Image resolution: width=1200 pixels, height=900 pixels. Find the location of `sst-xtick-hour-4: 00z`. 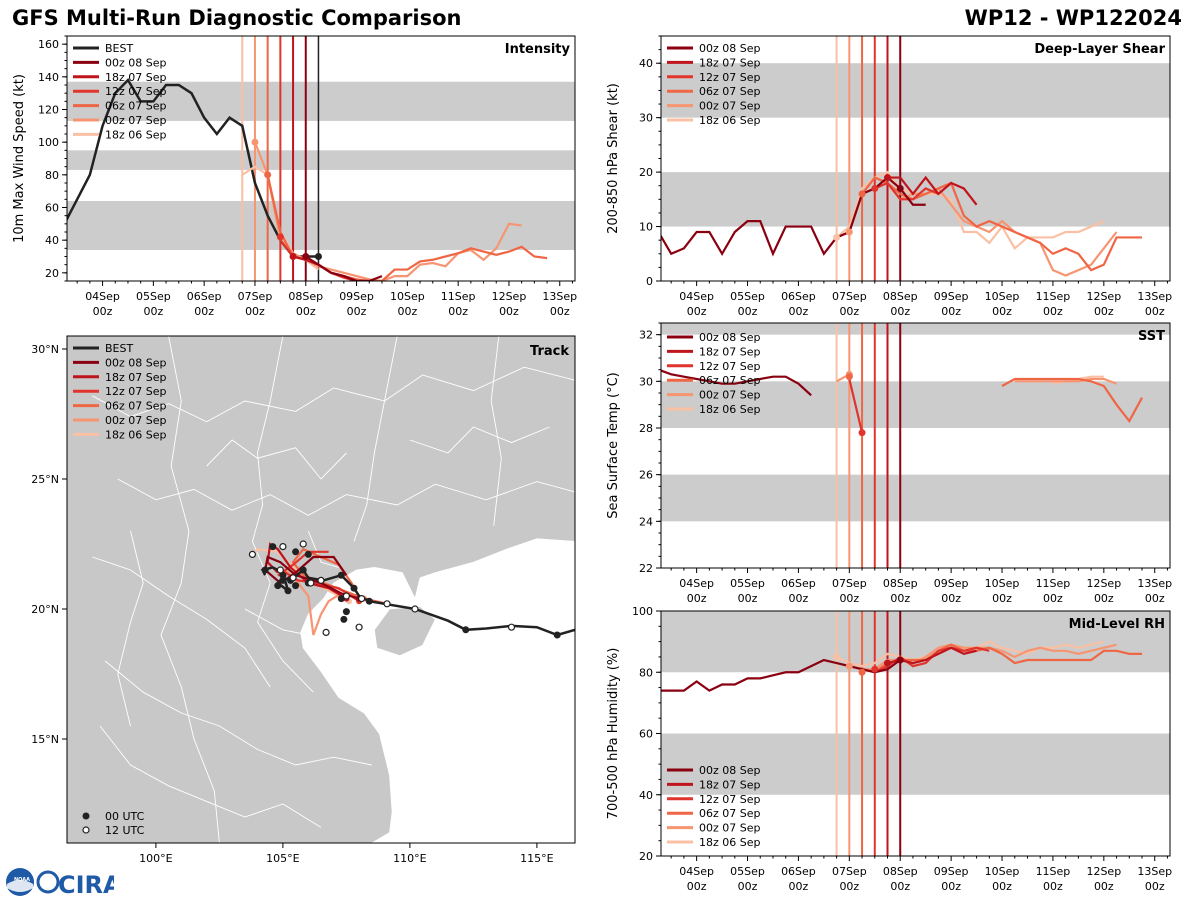

sst-xtick-hour-4: 00z is located at coordinates (900, 598).